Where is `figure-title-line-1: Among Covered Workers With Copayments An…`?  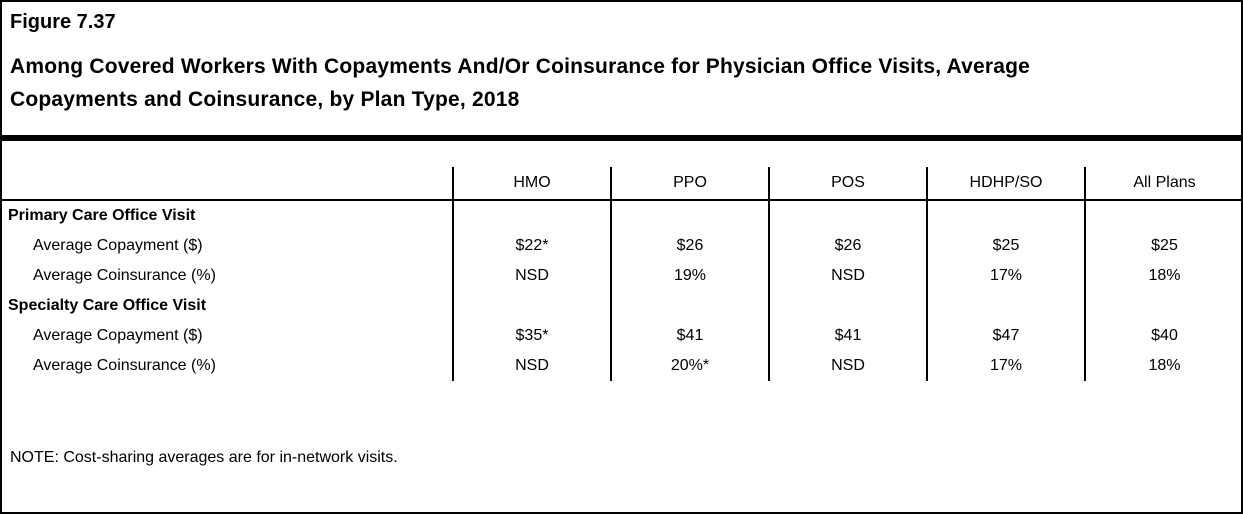
figure-title-line-1: Among Covered Workers With Copayments An… is located at coordinates (520, 66).